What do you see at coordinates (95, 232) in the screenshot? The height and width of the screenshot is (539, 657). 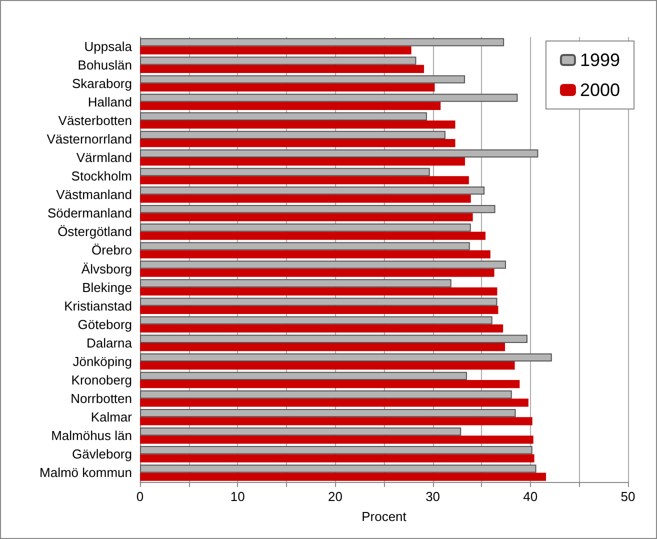 I see `y-tick-label: Östergötland` at bounding box center [95, 232].